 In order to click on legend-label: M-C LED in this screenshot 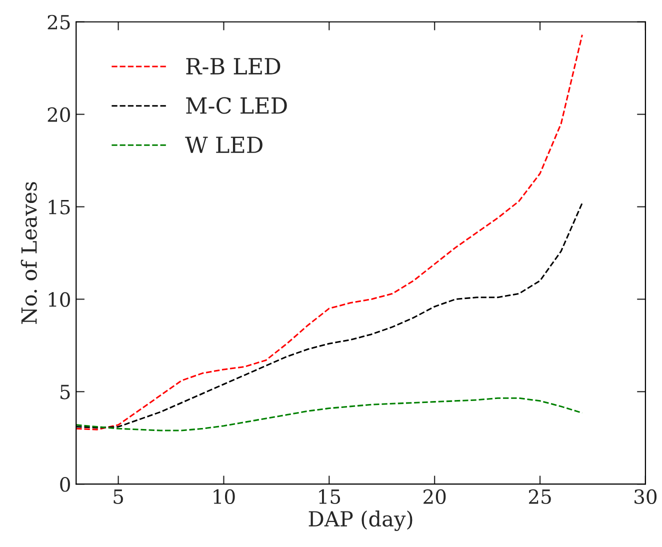, I will do `click(236, 105)`.